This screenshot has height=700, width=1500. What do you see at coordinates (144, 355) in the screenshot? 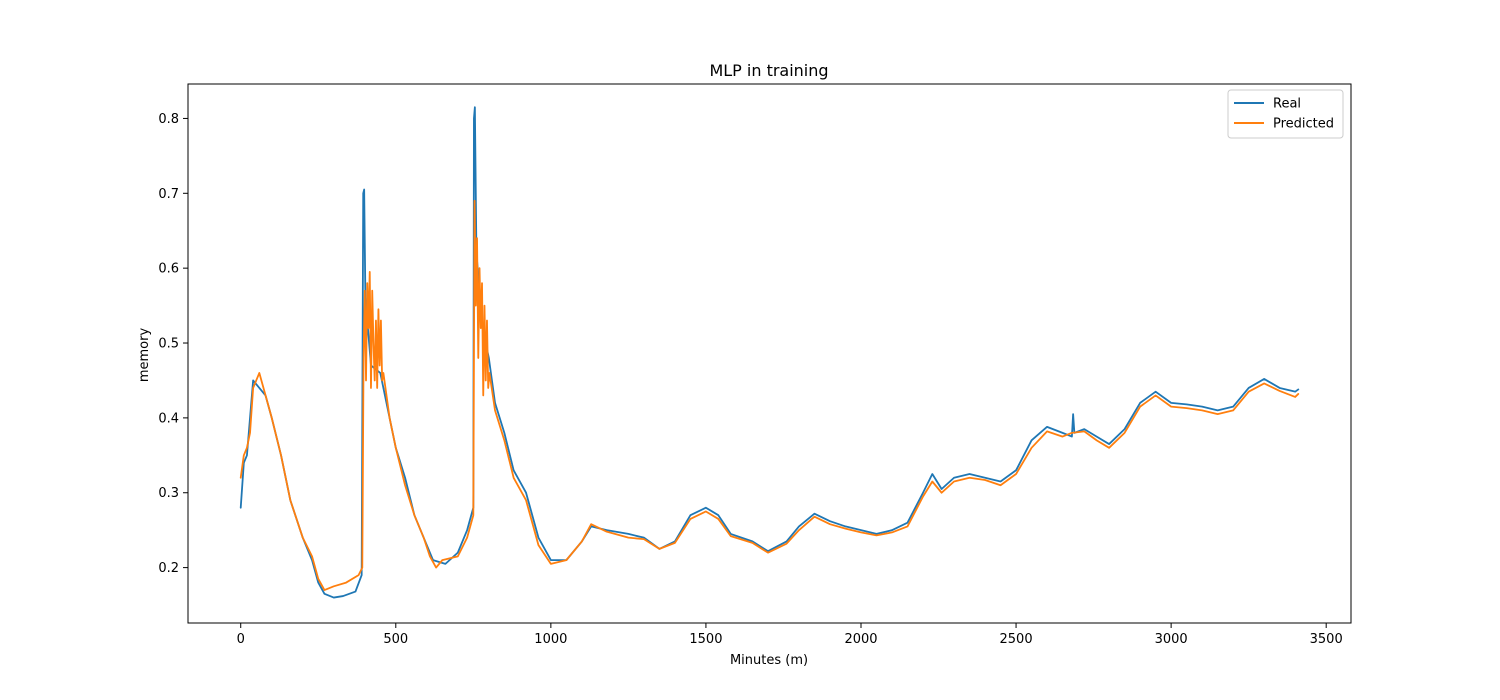
I see `y-axis-label: memory` at bounding box center [144, 355].